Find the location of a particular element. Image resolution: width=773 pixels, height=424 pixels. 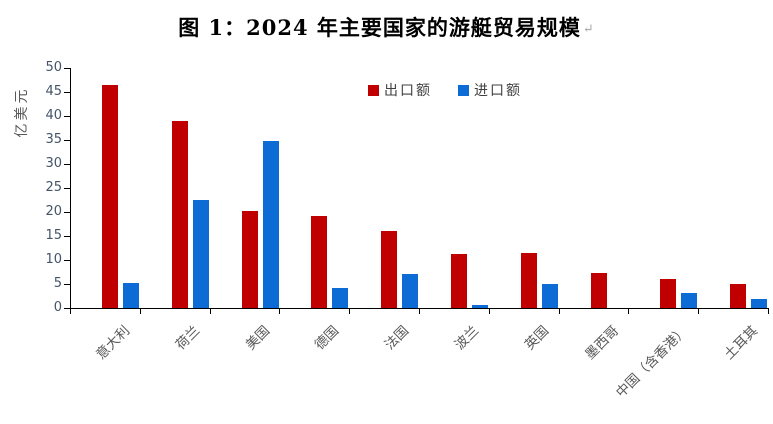

y-tick-label: 50 is located at coordinates (53, 67).